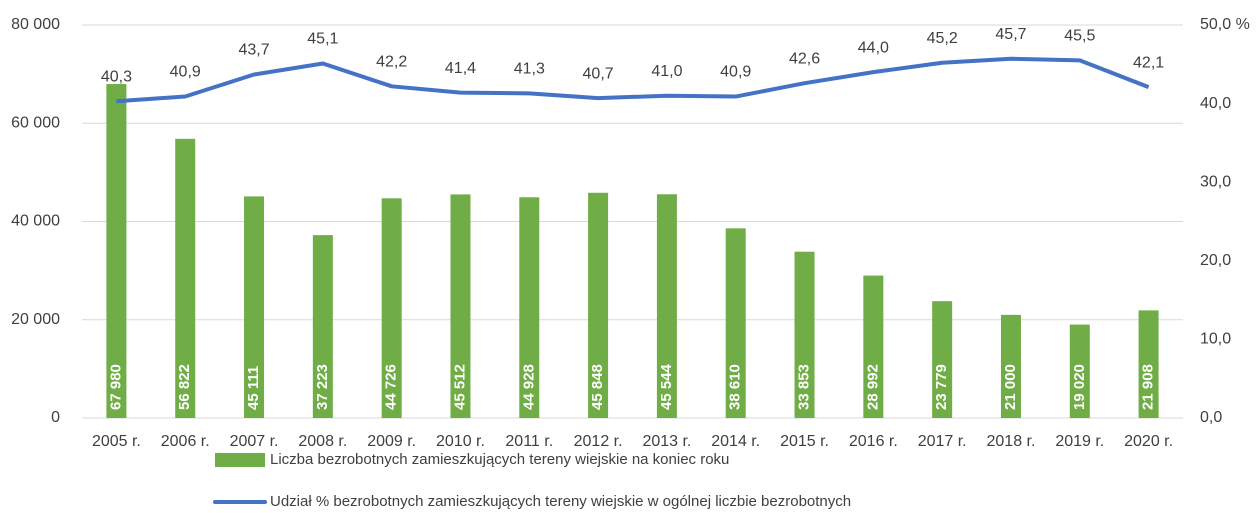 This screenshot has height=513, width=1258. What do you see at coordinates (322, 39) in the screenshot?
I see `line-value-label: 45,1` at bounding box center [322, 39].